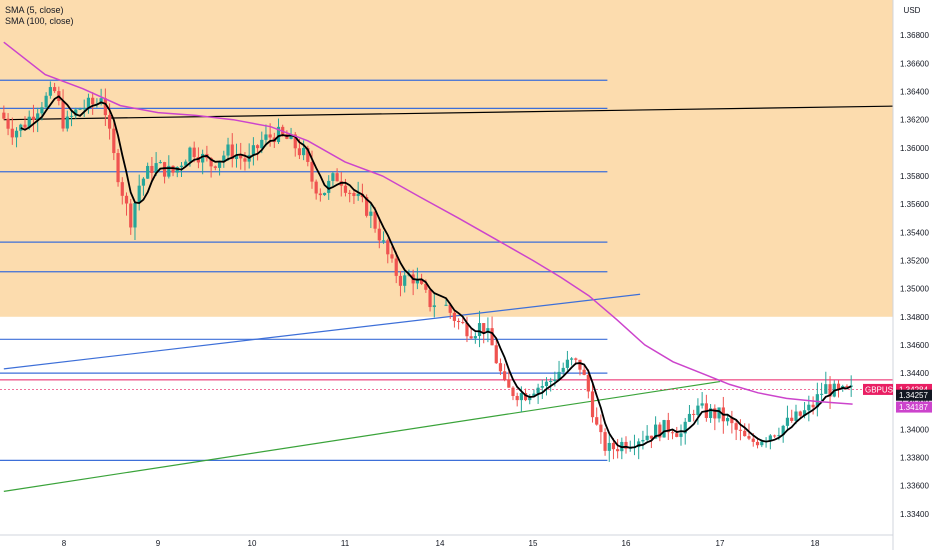 The width and height of the screenshot is (932, 550). What do you see at coordinates (914, 514) in the screenshot?
I see `y-tick-label: 1.33400` at bounding box center [914, 514].